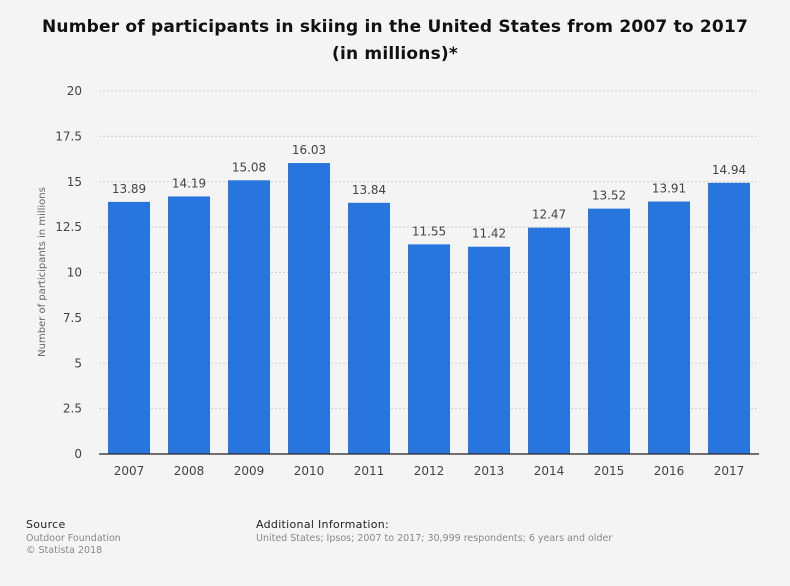 The height and width of the screenshot is (586, 790). I want to click on y-tick-label: 15, so click(74, 182).